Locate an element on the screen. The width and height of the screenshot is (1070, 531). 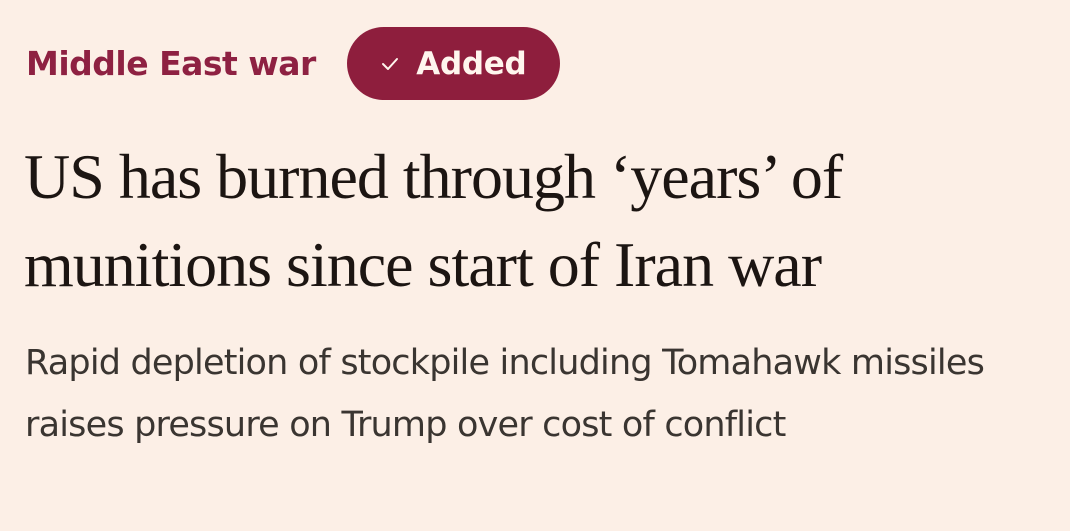
topic-row: Middle East war Added is located at coordinates (293, 63).